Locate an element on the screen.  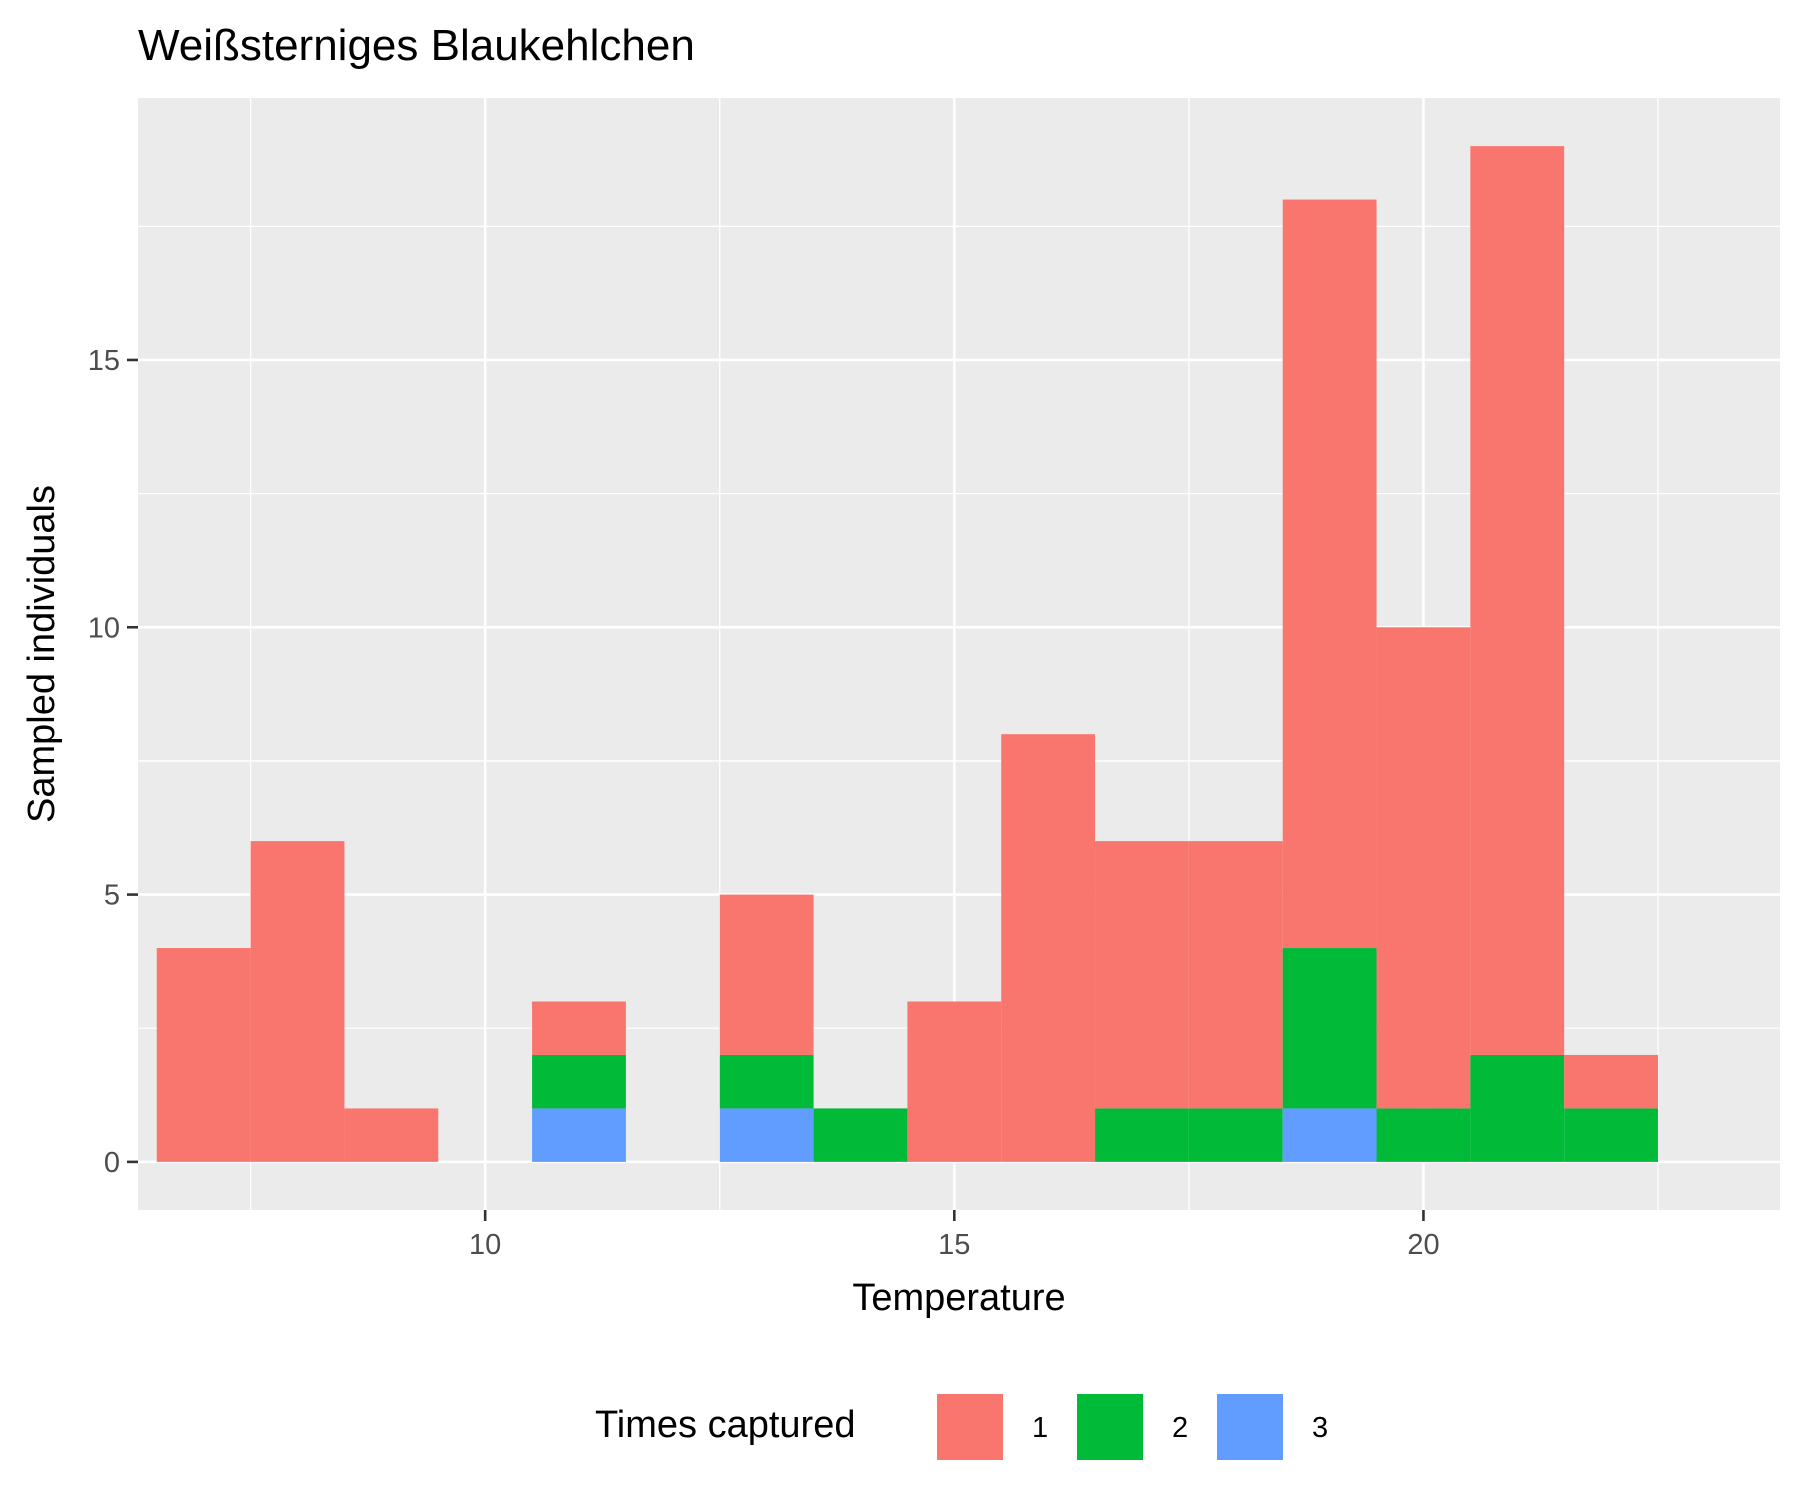
y-tick-label: 10 is located at coordinates (104, 628).